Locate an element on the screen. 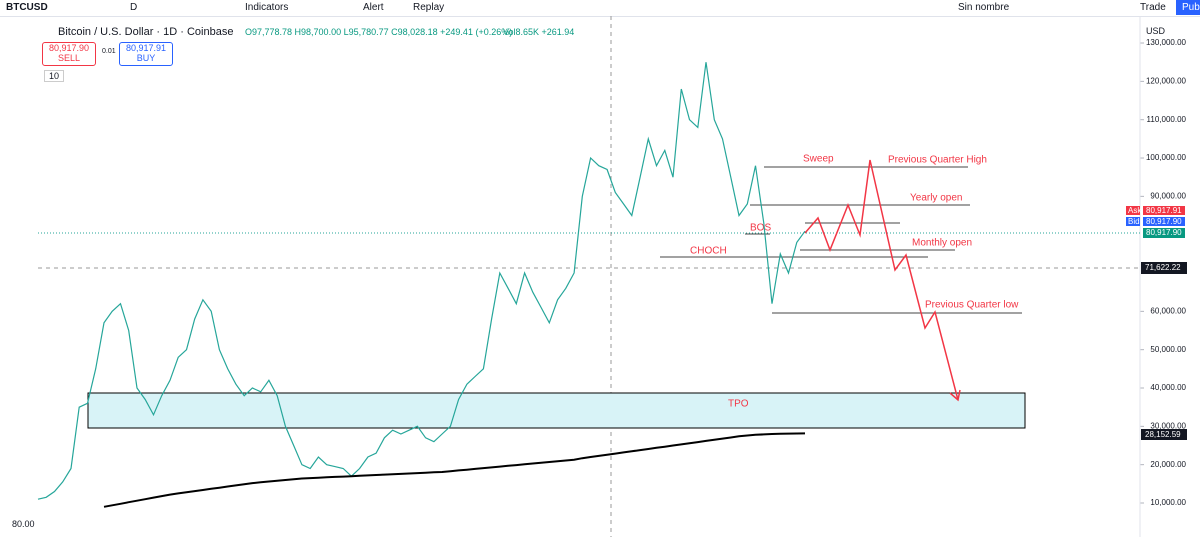 The width and height of the screenshot is (1200, 537). series-line is located at coordinates (454, 470).